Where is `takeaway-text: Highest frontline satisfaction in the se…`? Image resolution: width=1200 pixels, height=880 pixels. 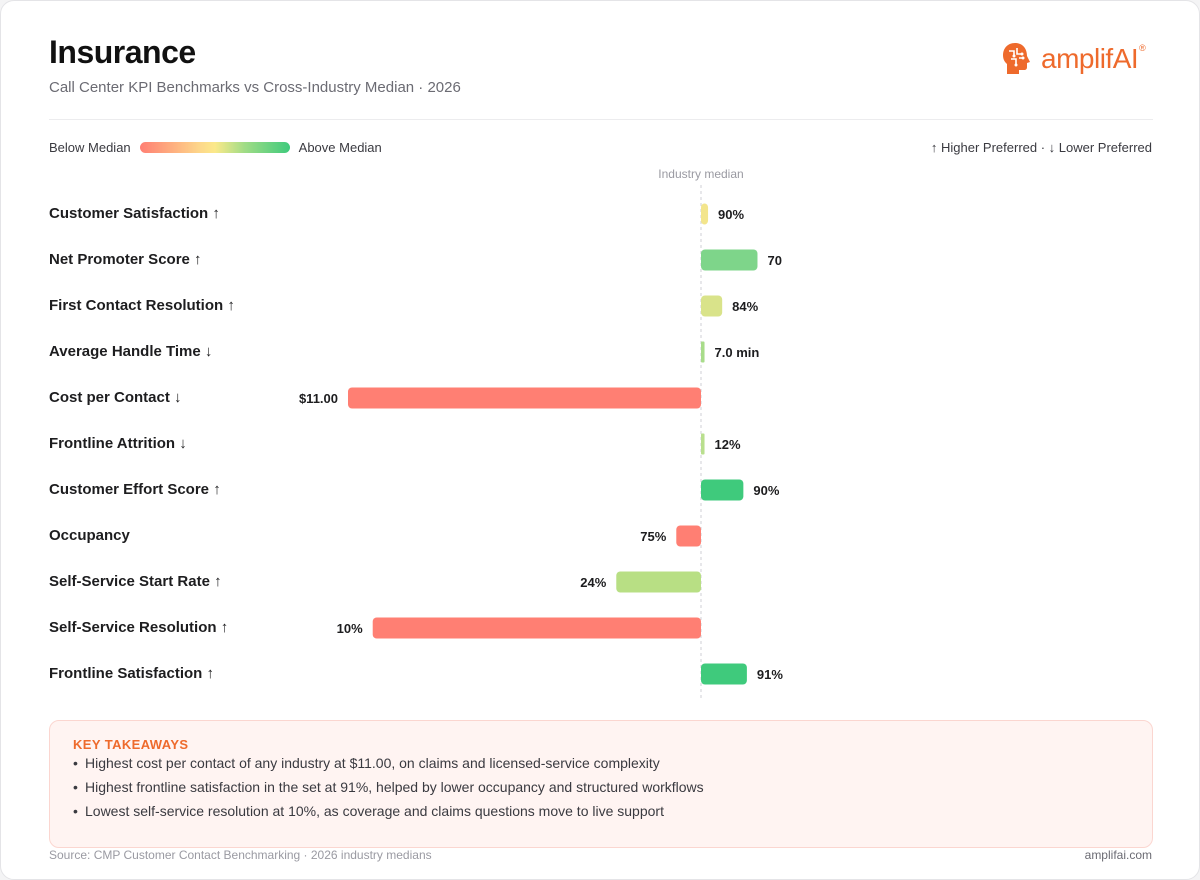 takeaway-text: Highest frontline satisfaction in the se… is located at coordinates (394, 787).